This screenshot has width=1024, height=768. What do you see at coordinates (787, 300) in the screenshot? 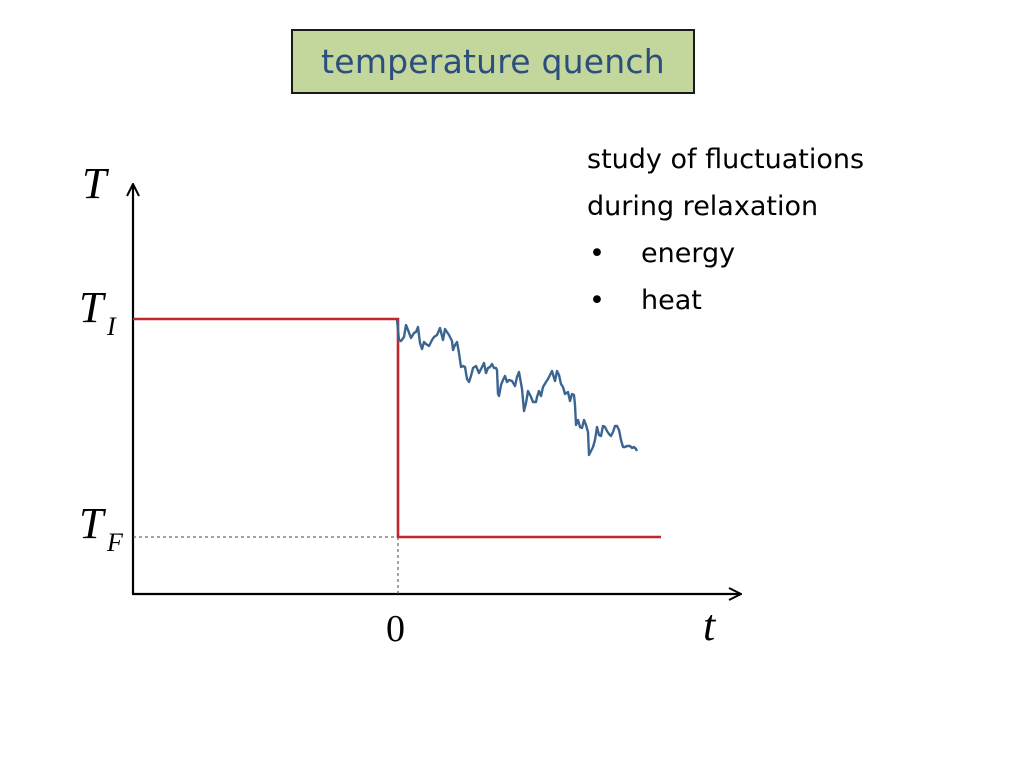
I see `bullet-item-heat: • heat` at bounding box center [787, 300].